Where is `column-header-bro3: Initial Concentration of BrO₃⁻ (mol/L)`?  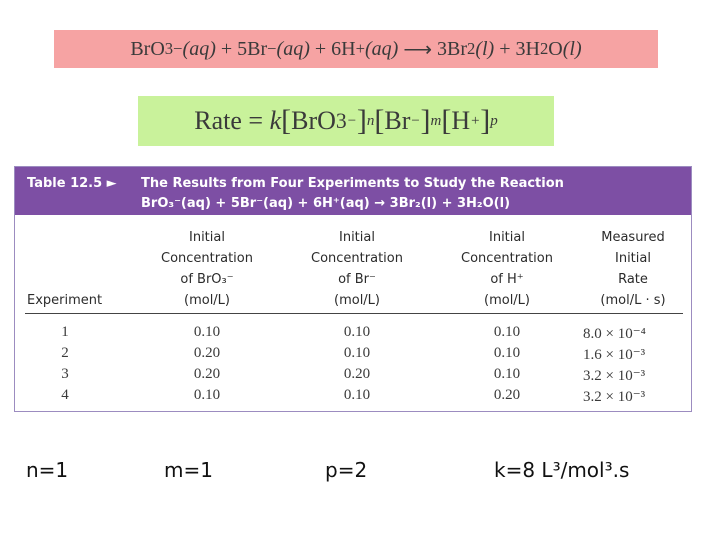 column-header-bro3: Initial Concentration of BrO₃⁻ (mol/L) is located at coordinates (207, 269).